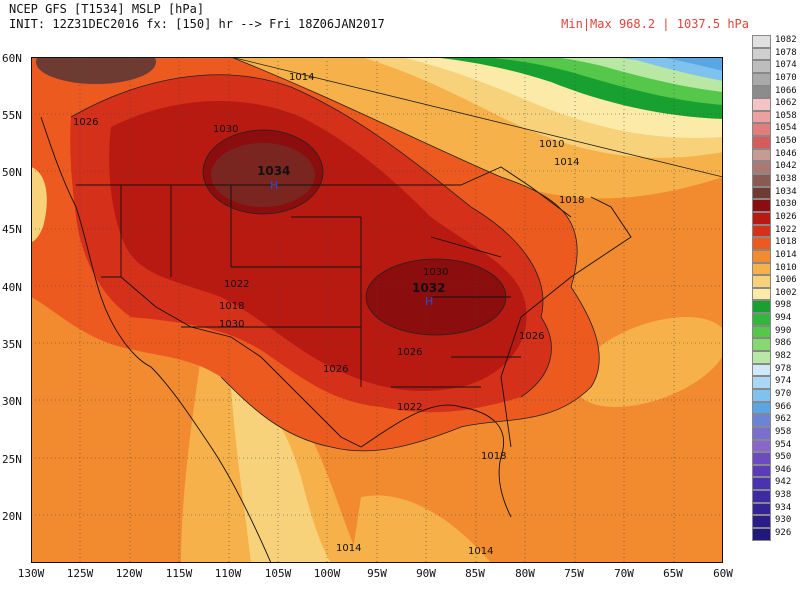 This screenshot has width=801, height=605. I want to click on lon-label-125w: 125W, so click(80, 573).